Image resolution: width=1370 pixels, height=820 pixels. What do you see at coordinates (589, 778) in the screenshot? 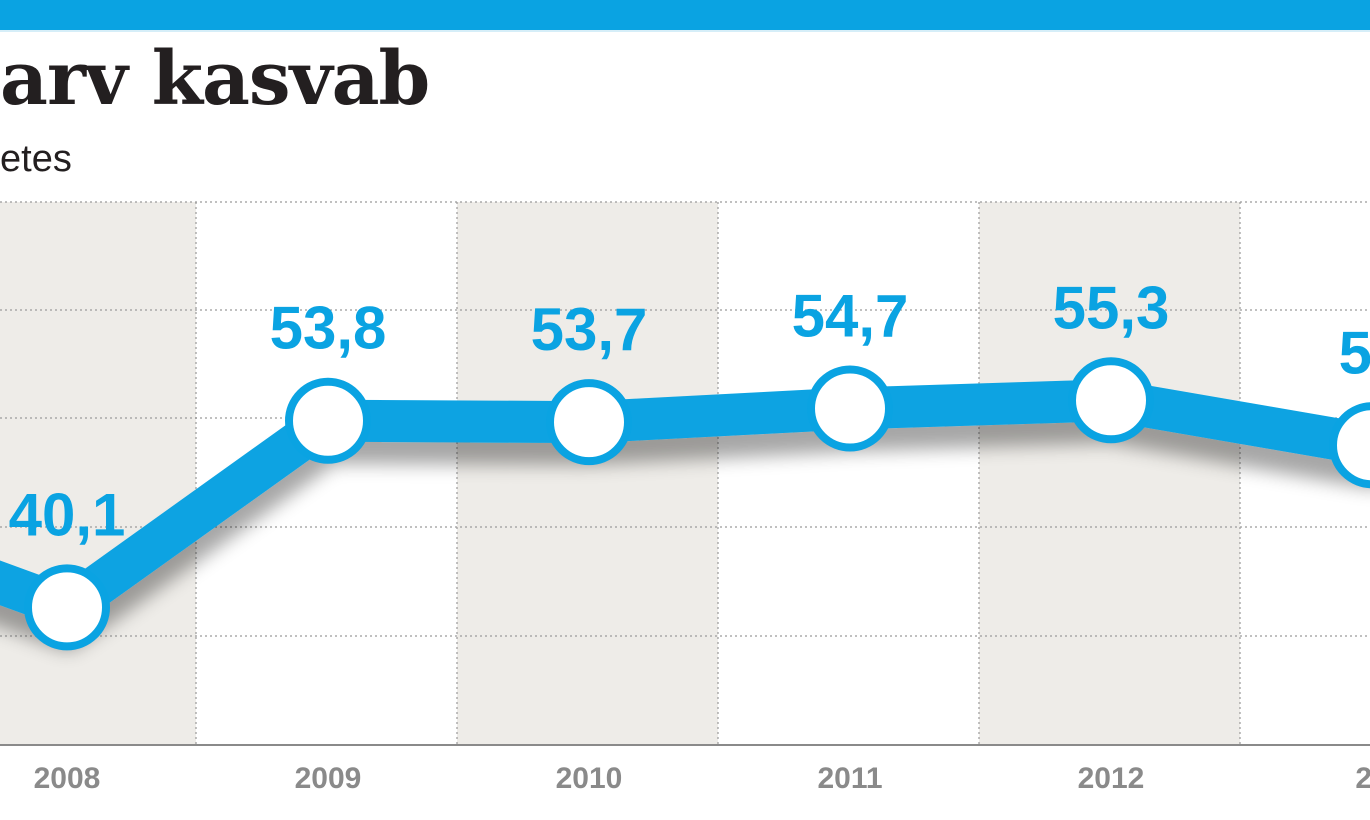
I see `x-tick-label: 2010` at bounding box center [589, 778].